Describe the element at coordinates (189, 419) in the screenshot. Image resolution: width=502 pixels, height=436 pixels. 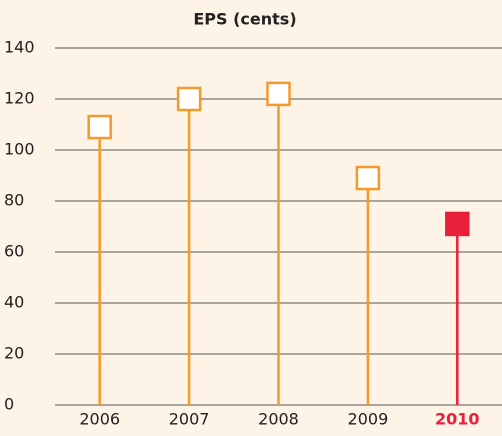
I see `x-tick-label: 2007` at that location.